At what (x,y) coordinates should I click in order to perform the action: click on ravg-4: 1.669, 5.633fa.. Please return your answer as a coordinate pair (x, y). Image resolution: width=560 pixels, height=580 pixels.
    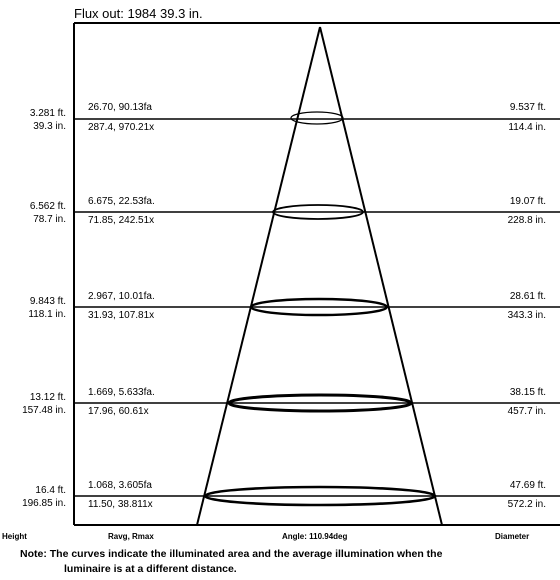
    Looking at the image, I should click on (121, 392).